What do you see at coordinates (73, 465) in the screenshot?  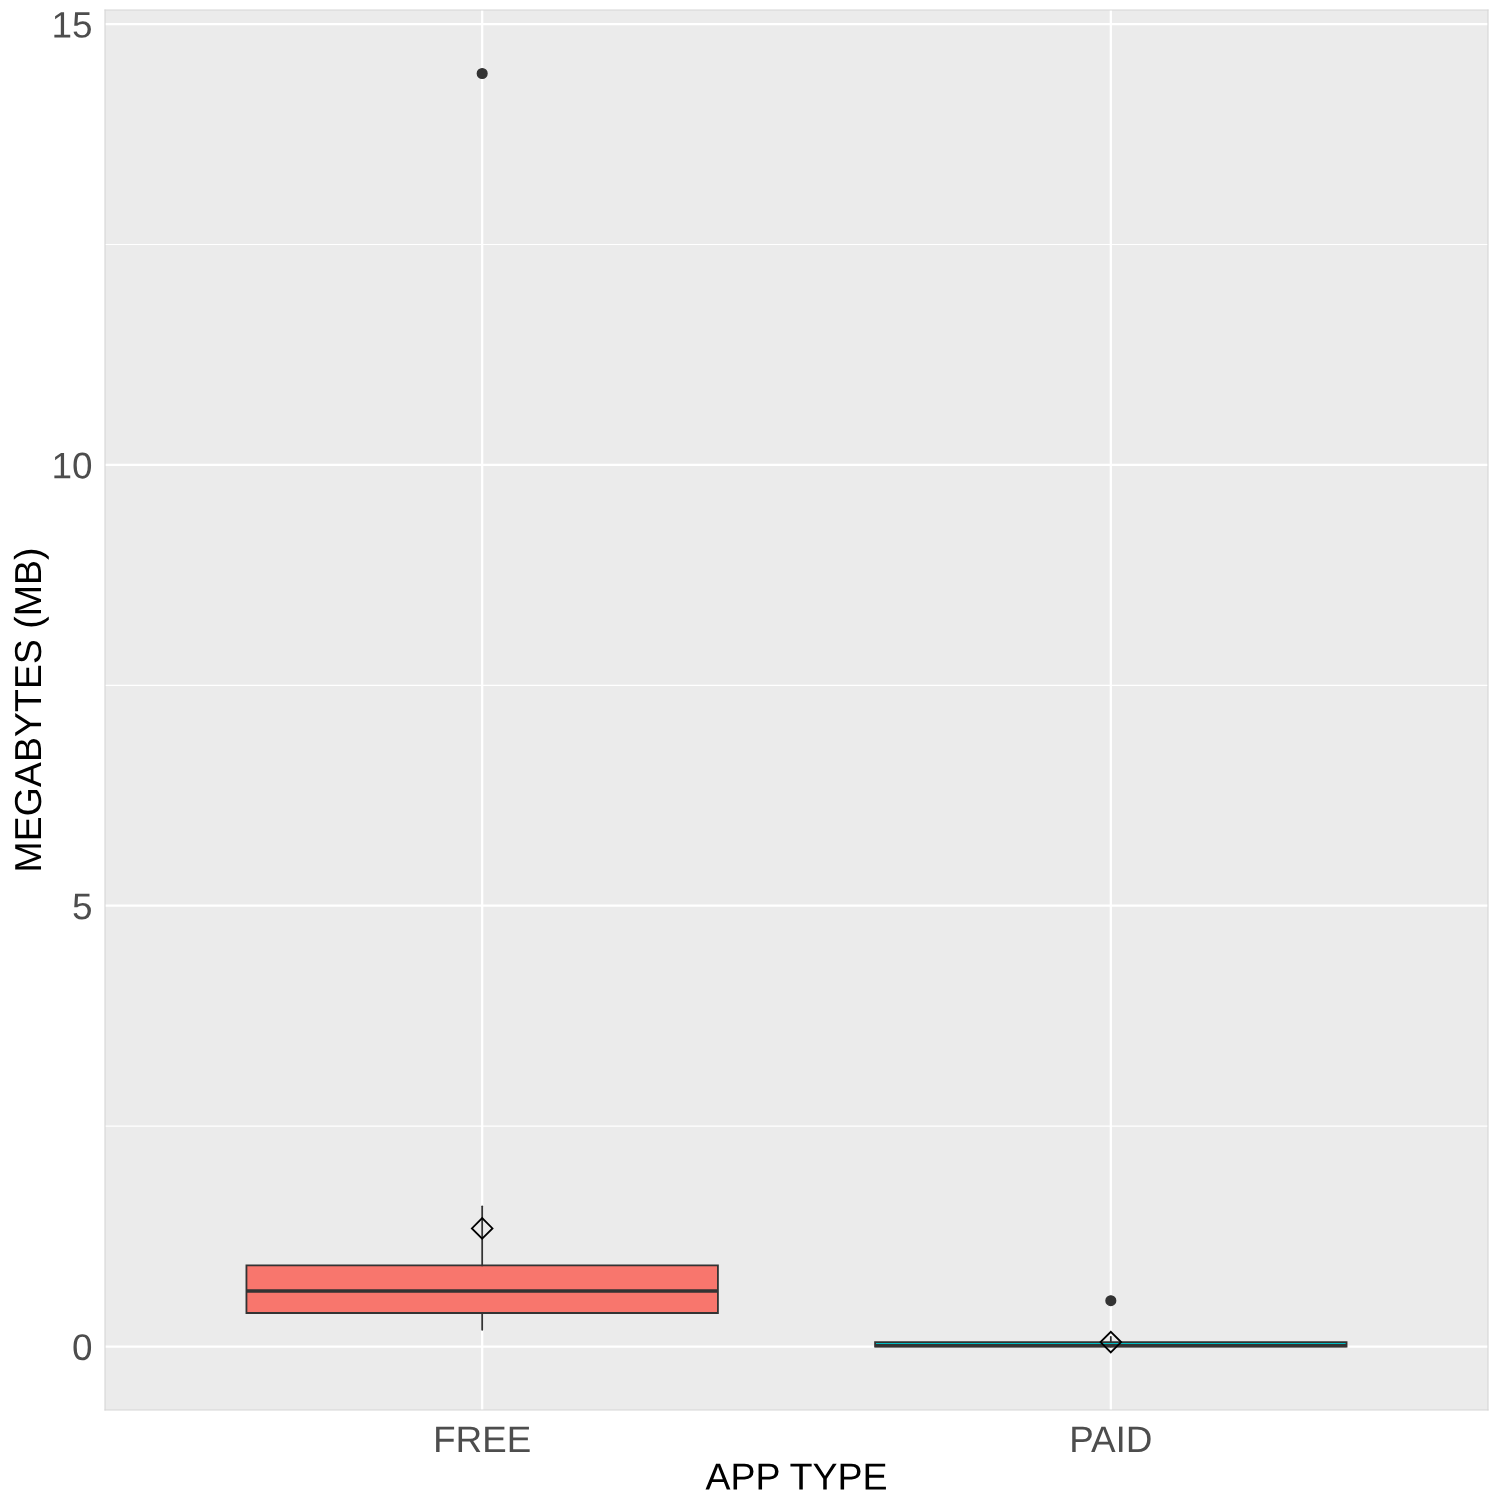 I see `y-tick-label: 10` at bounding box center [73, 465].